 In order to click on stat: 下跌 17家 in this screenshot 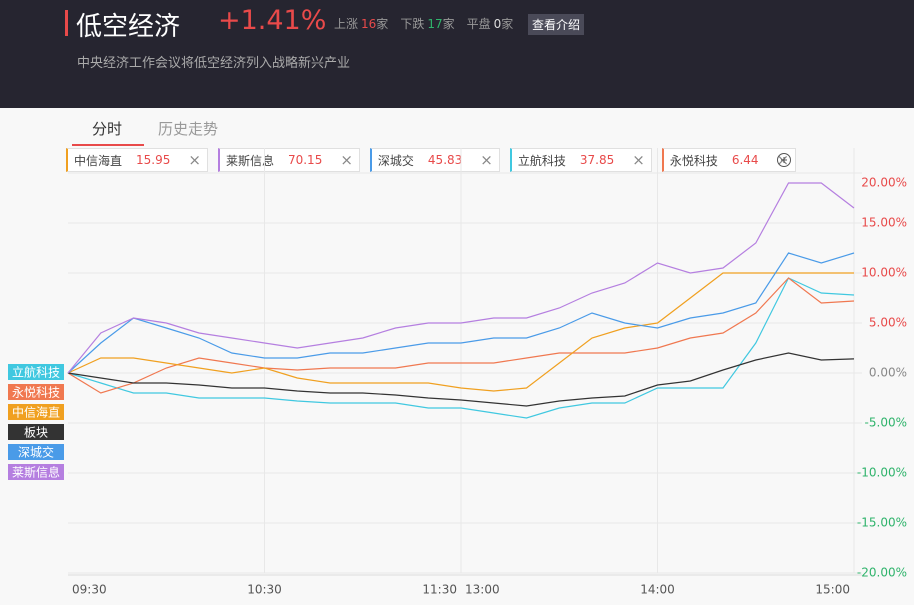, I will do `click(427, 23)`.